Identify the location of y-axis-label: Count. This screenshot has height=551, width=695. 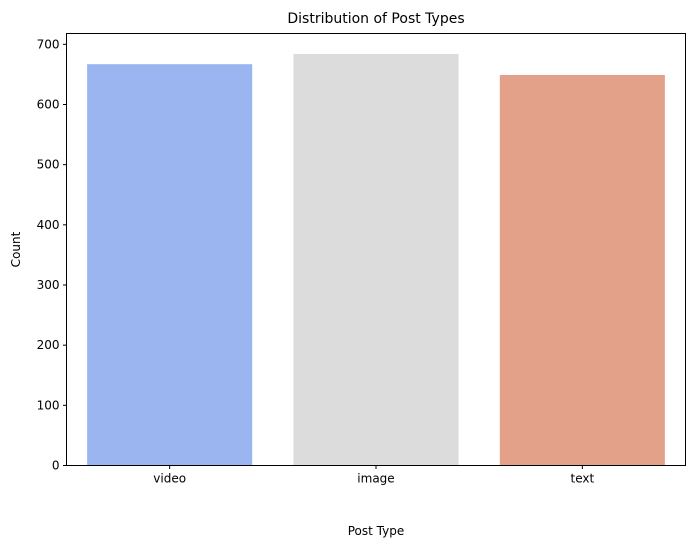
(16, 249).